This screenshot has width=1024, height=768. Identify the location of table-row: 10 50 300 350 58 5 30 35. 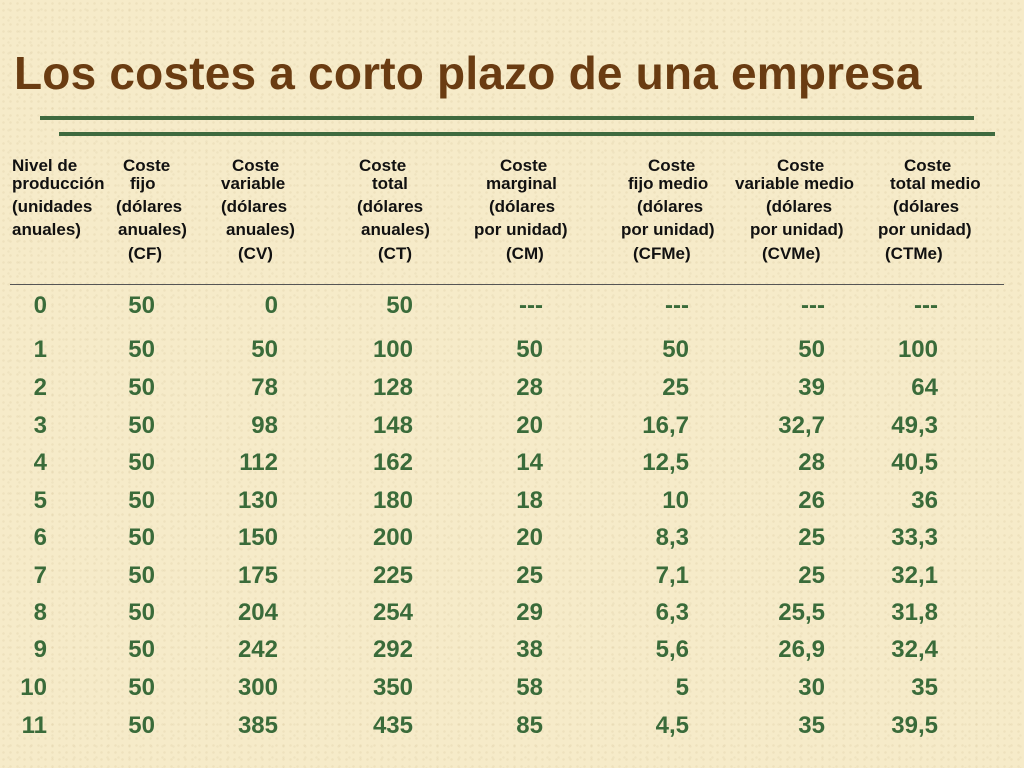
(512, 691).